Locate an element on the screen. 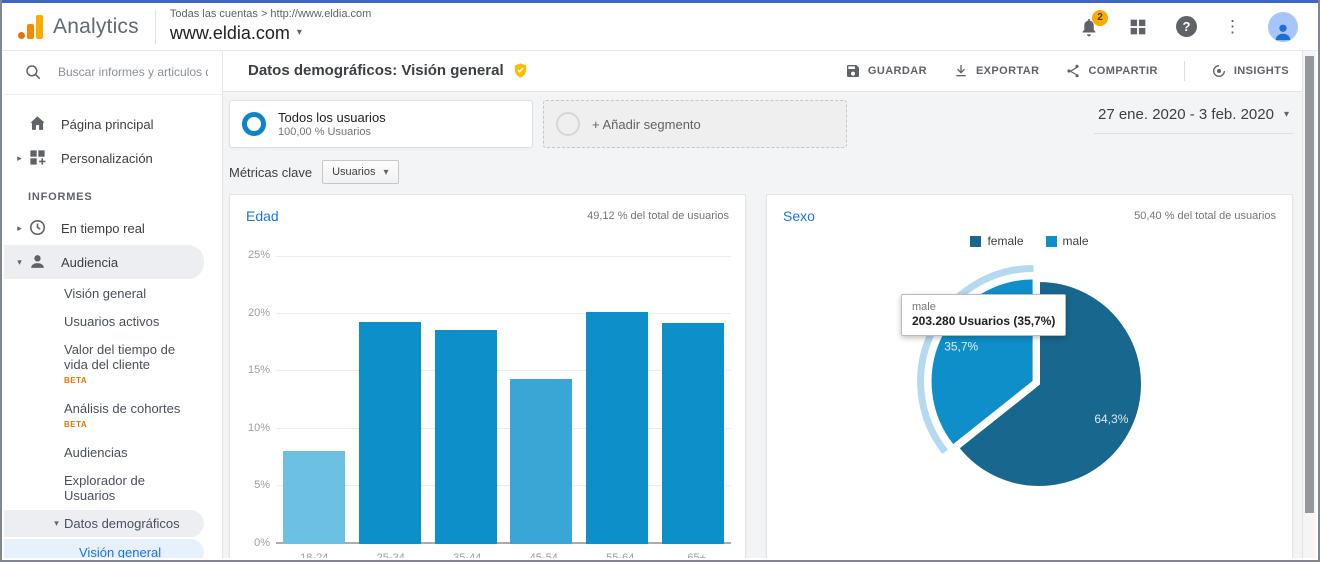 This screenshot has width=1320, height=562. notifications-button: 2 is located at coordinates (1093, 23).